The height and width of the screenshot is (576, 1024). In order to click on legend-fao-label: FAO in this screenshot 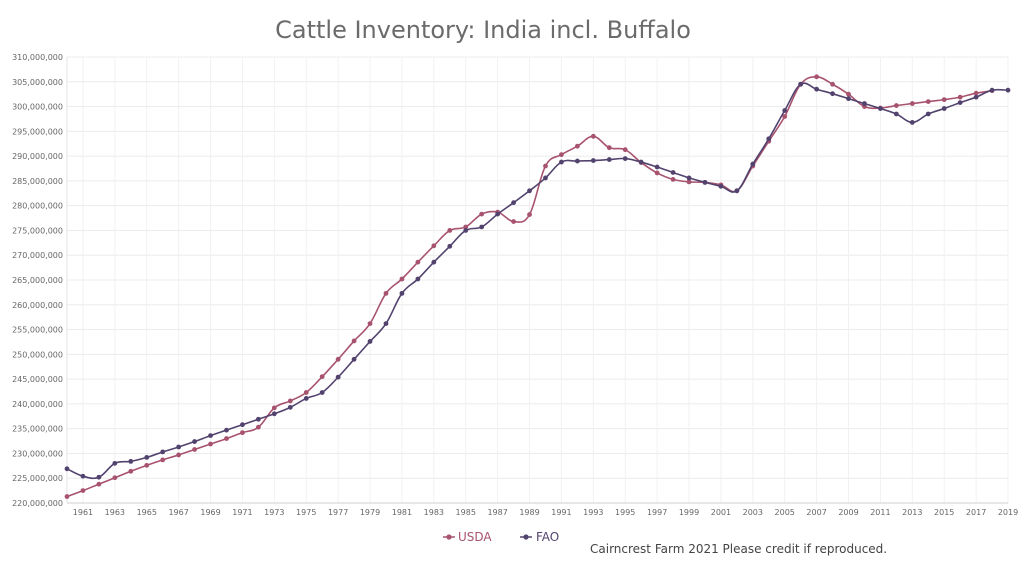, I will do `click(547, 537)`.